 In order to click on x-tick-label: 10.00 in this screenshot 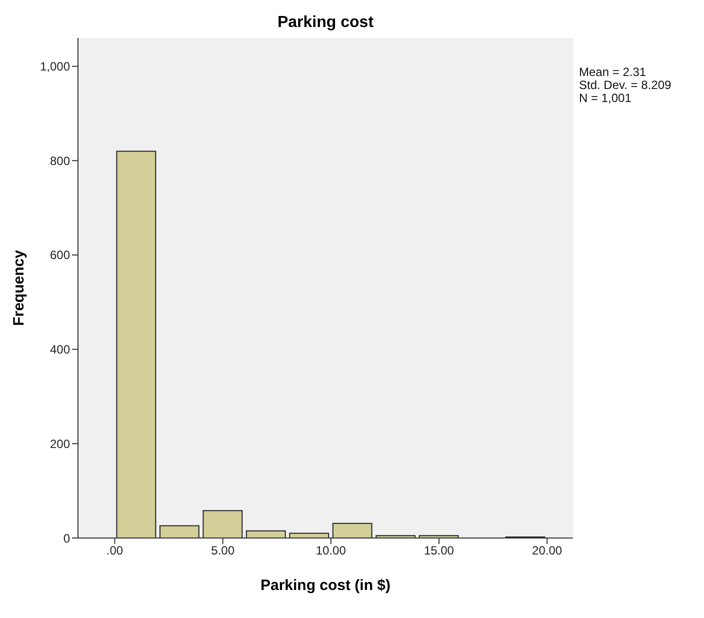, I will do `click(331, 551)`.